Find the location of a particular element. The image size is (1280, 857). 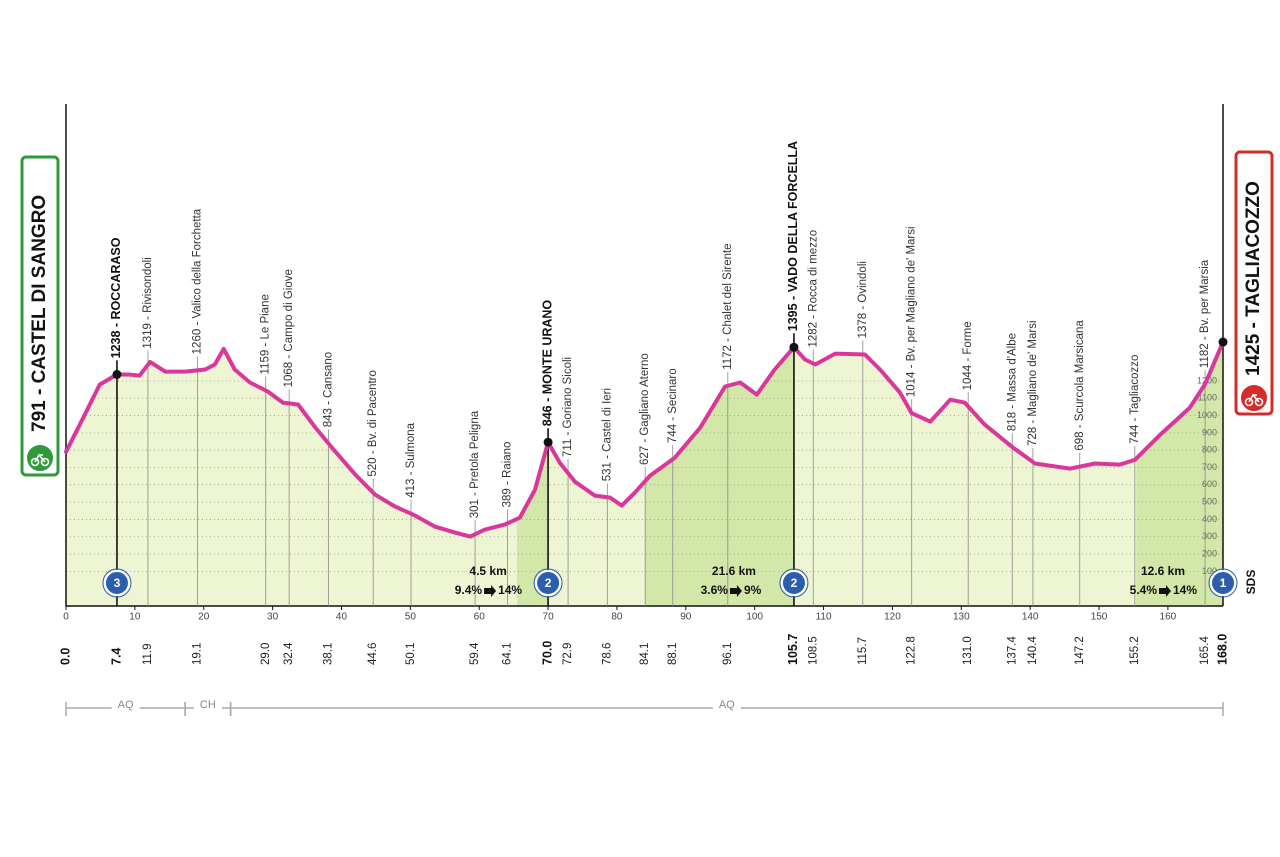

x-tick-label: 50 is located at coordinates (411, 617).